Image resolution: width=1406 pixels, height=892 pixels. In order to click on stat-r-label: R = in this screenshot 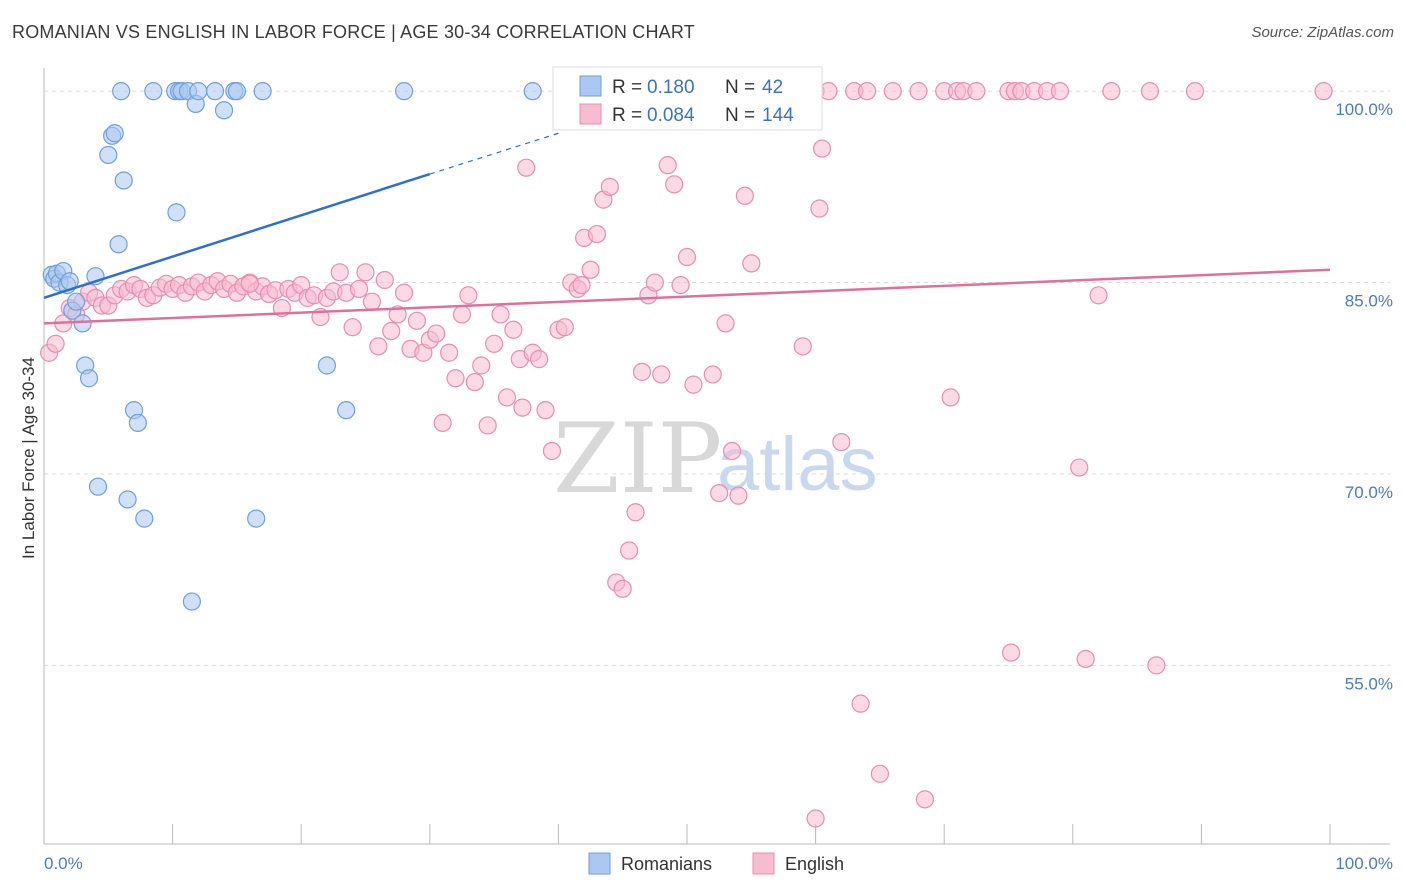, I will do `click(627, 115)`.